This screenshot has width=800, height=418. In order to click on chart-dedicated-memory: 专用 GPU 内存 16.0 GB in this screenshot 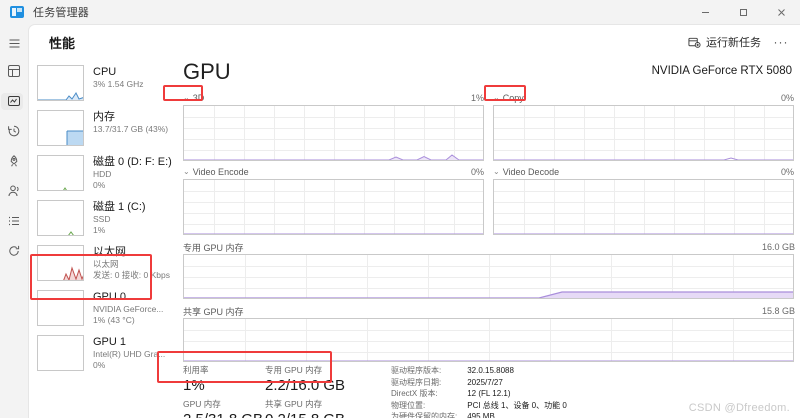, I will do `click(489, 269)`.